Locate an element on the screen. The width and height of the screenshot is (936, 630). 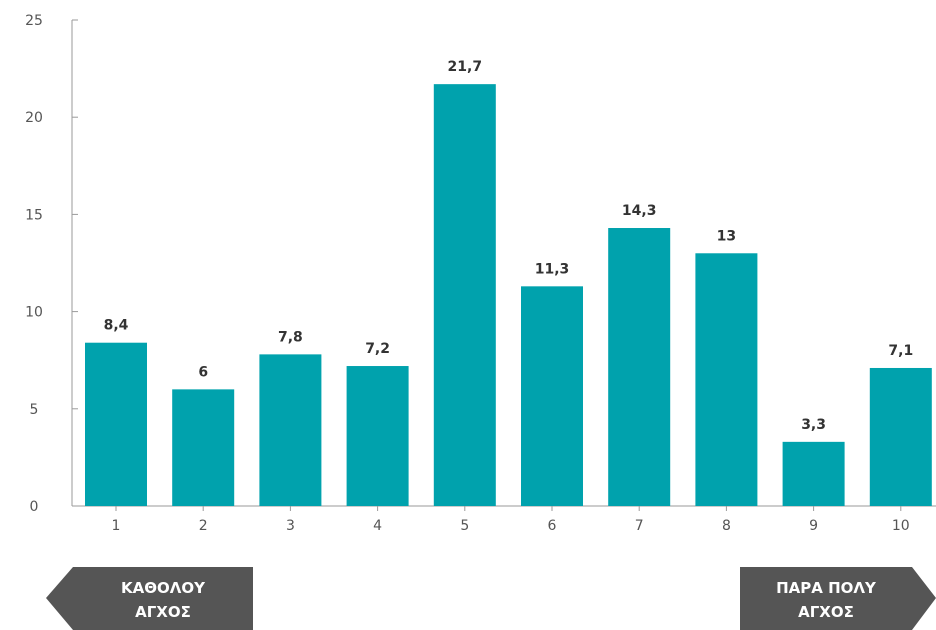
x-tick-label: 9 is located at coordinates (813, 526).